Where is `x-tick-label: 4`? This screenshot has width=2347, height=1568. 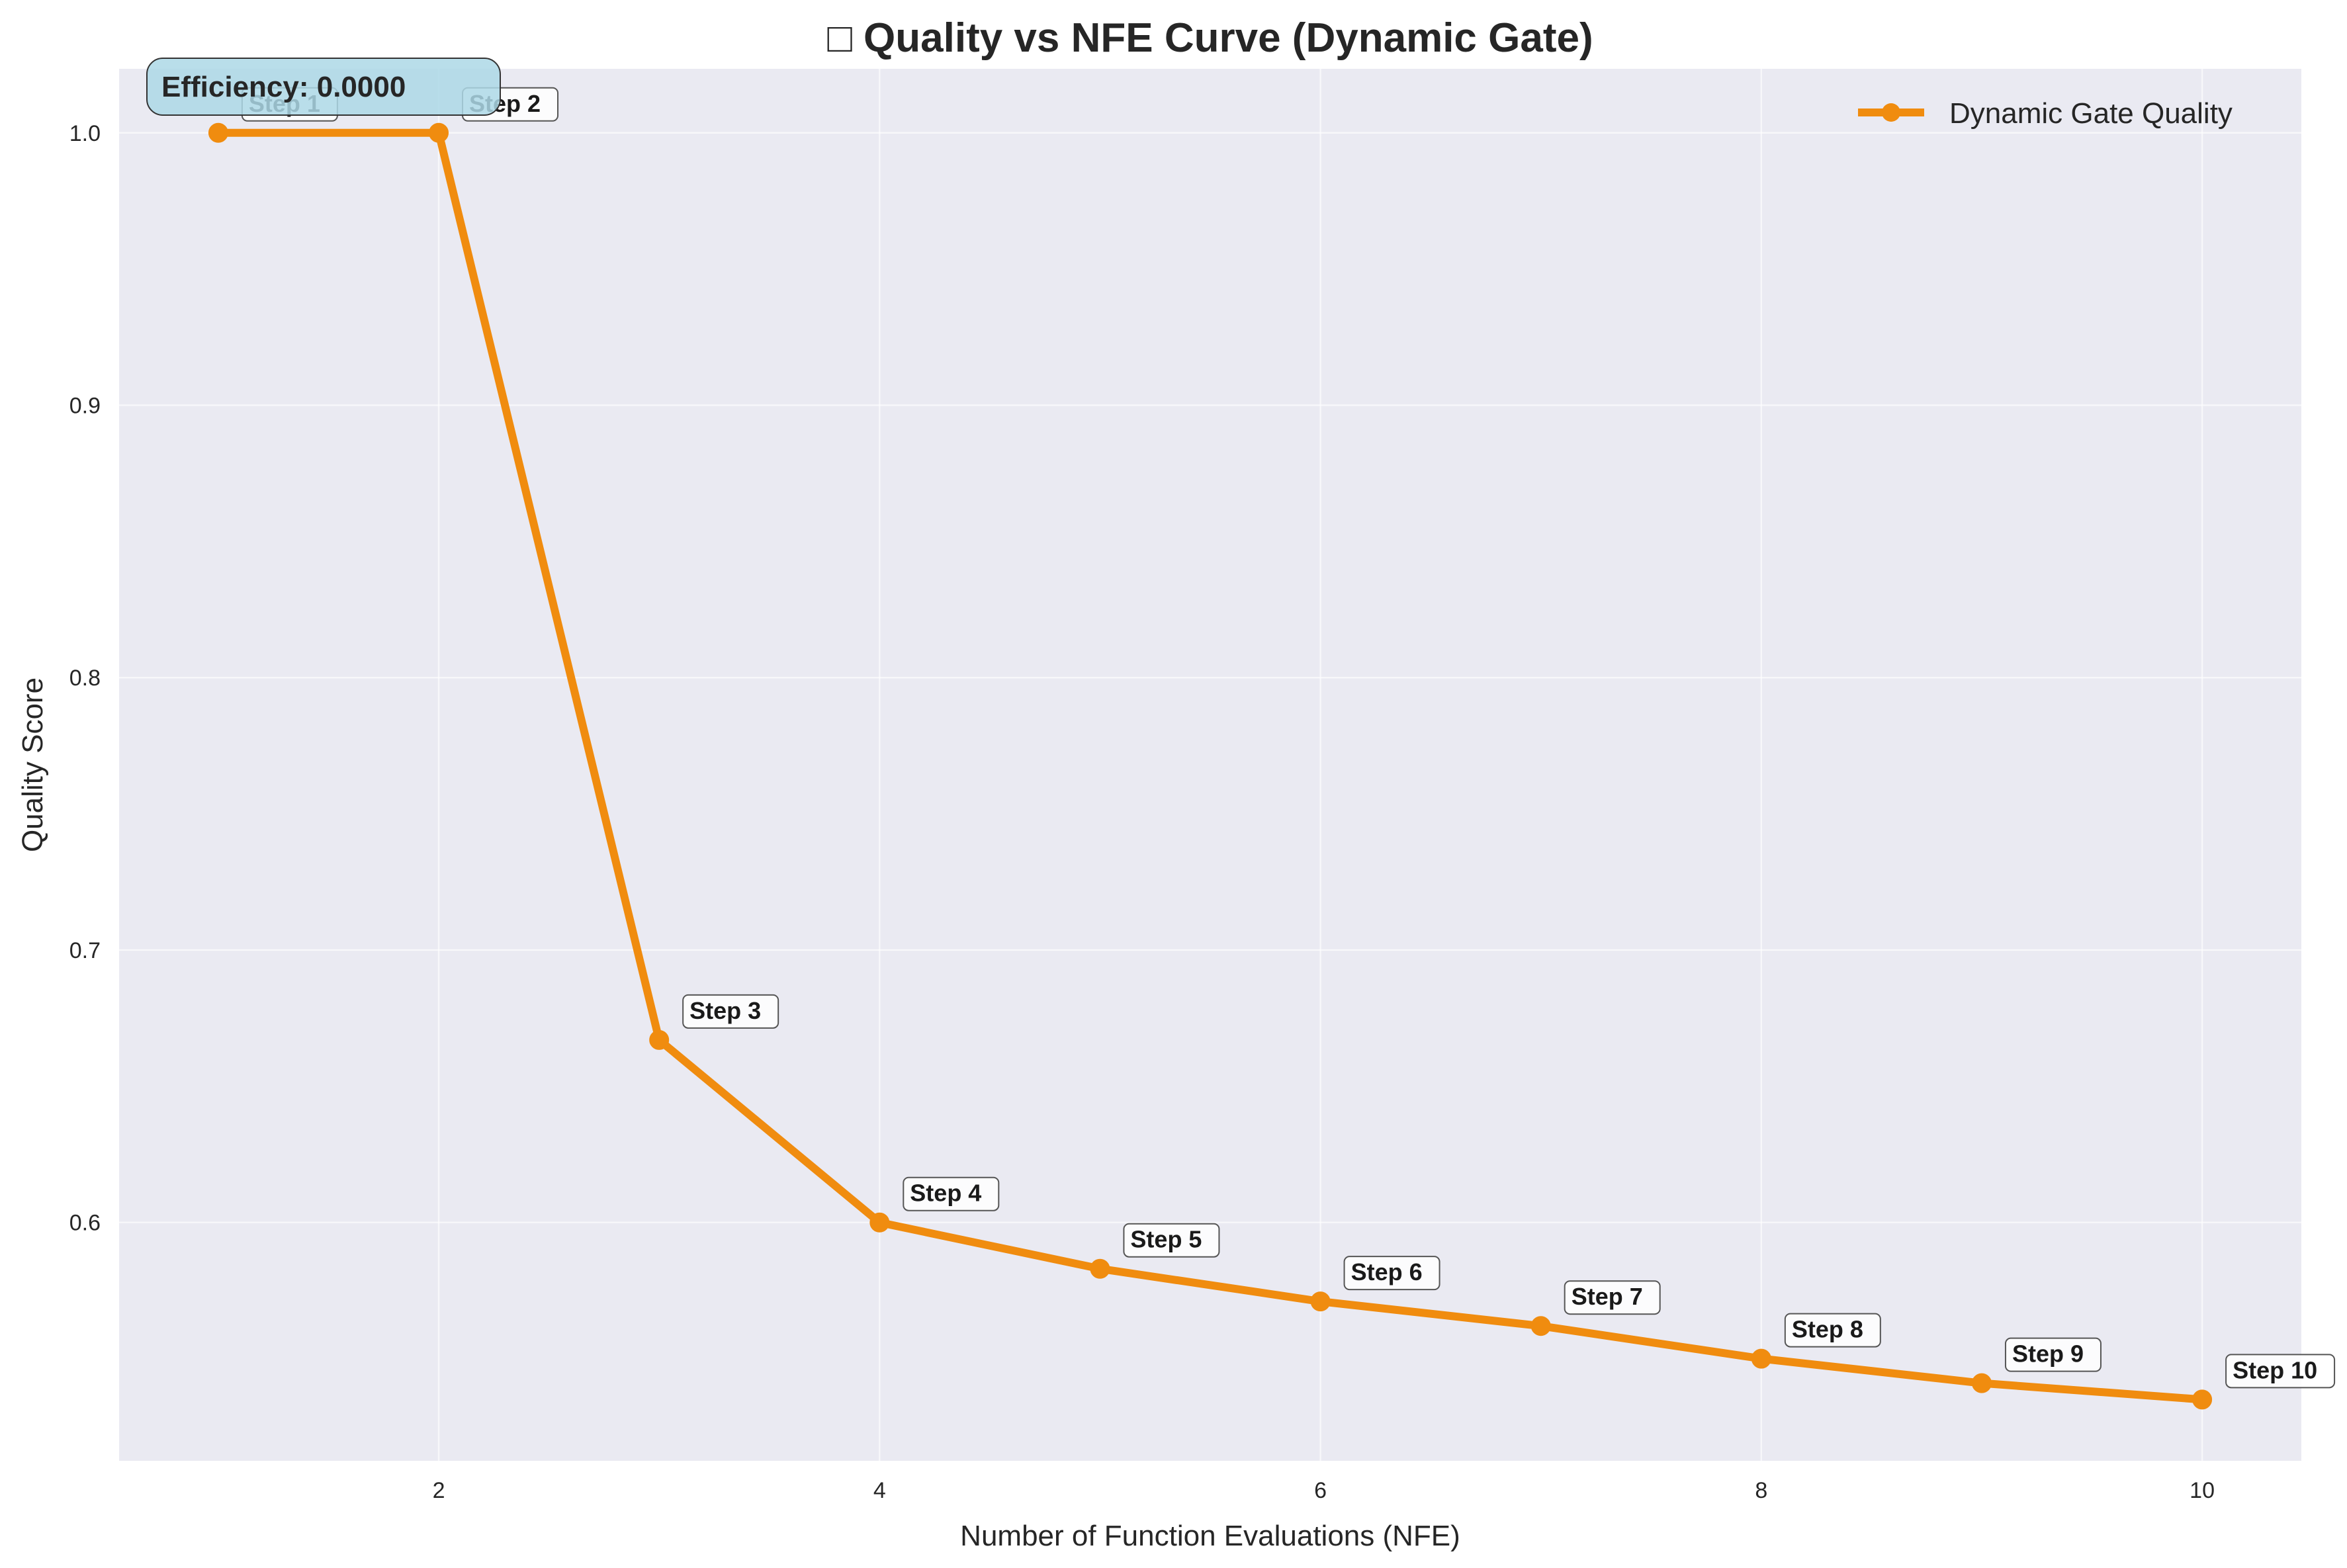
x-tick-label: 4 is located at coordinates (879, 1490).